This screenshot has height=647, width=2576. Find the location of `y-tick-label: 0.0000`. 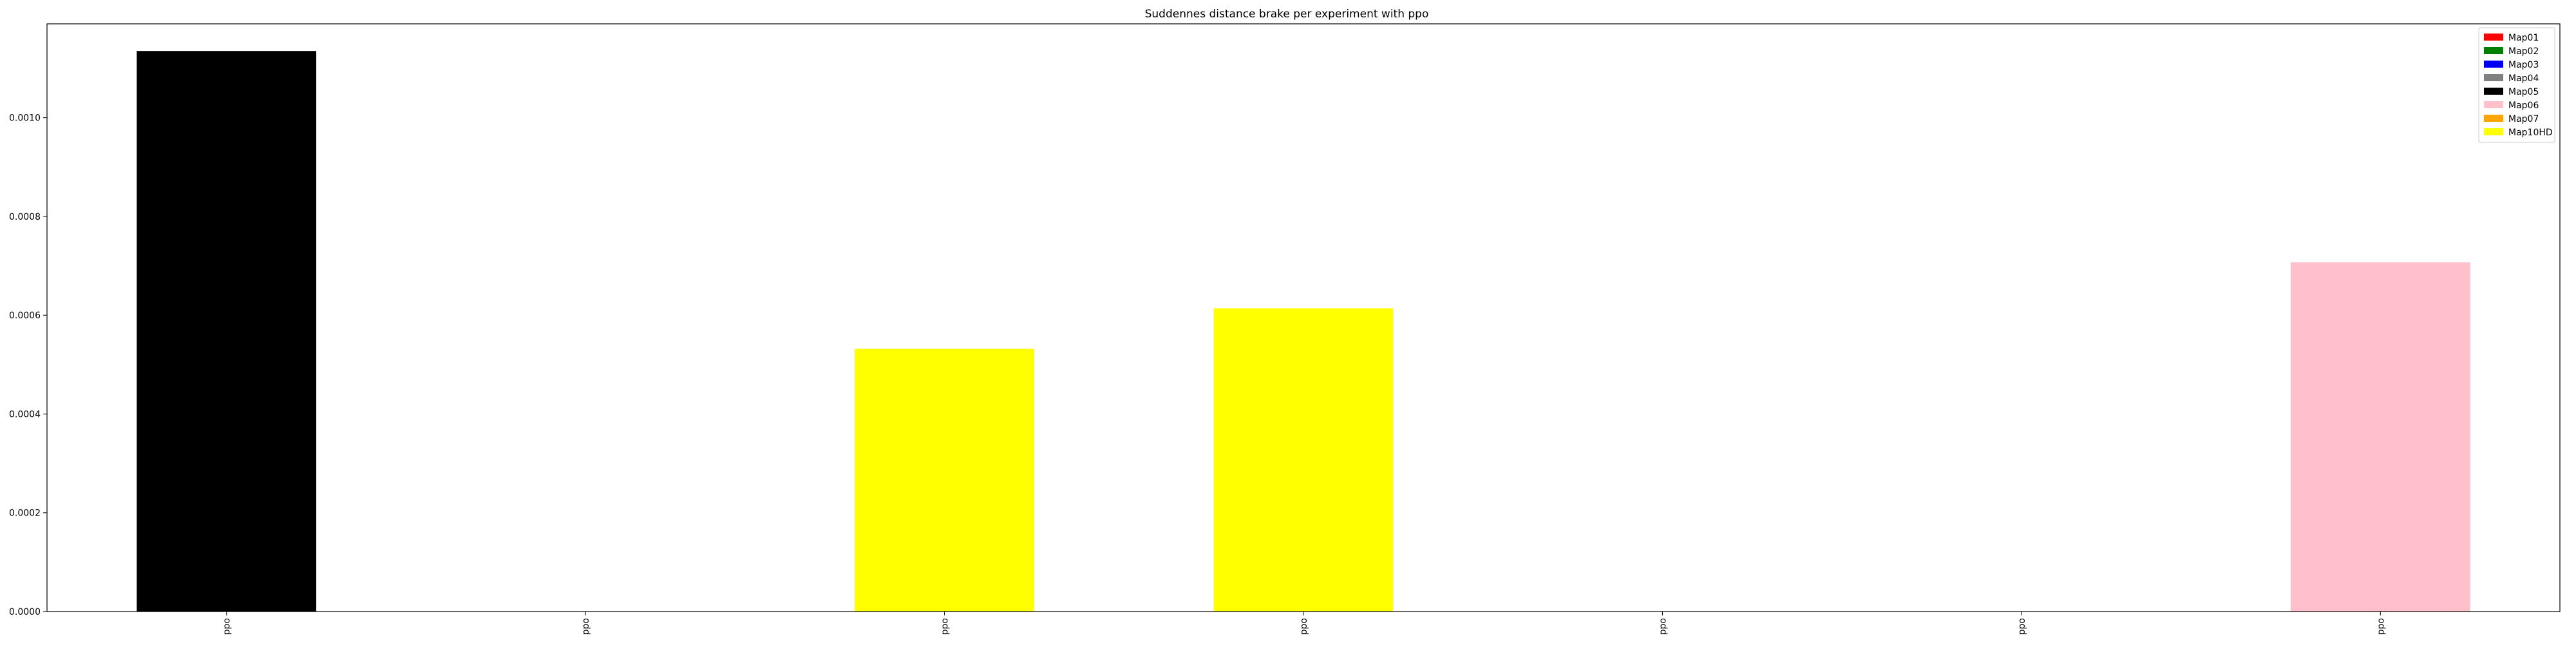

y-tick-label: 0.0000 is located at coordinates (25, 612).